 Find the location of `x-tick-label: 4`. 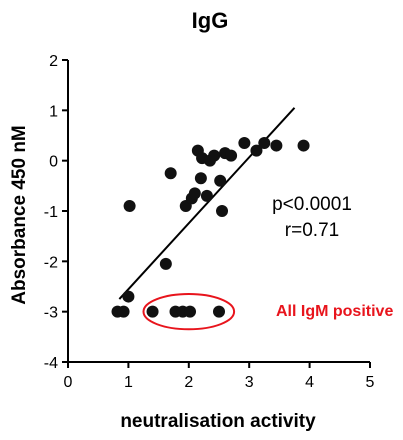

x-tick-label: 4 is located at coordinates (309, 382).